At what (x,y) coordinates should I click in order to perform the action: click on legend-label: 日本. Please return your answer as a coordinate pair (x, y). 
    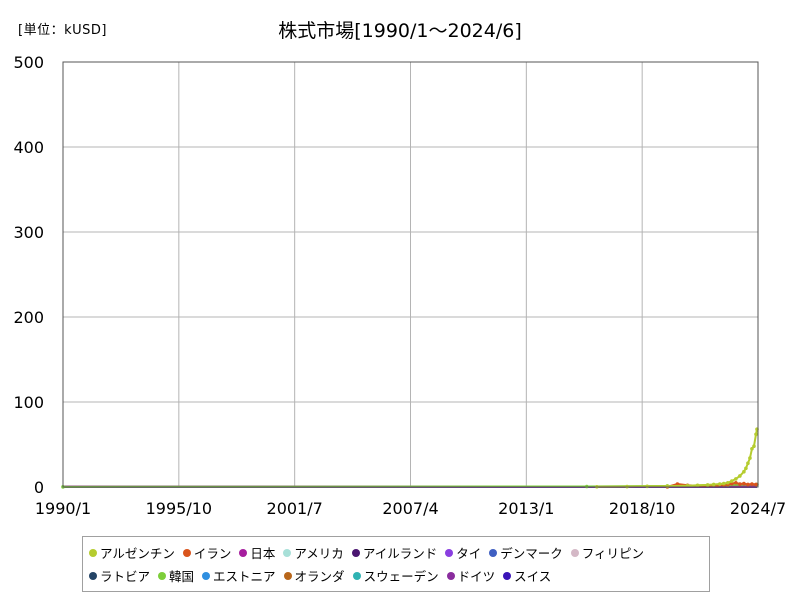
    Looking at the image, I should click on (263, 553).